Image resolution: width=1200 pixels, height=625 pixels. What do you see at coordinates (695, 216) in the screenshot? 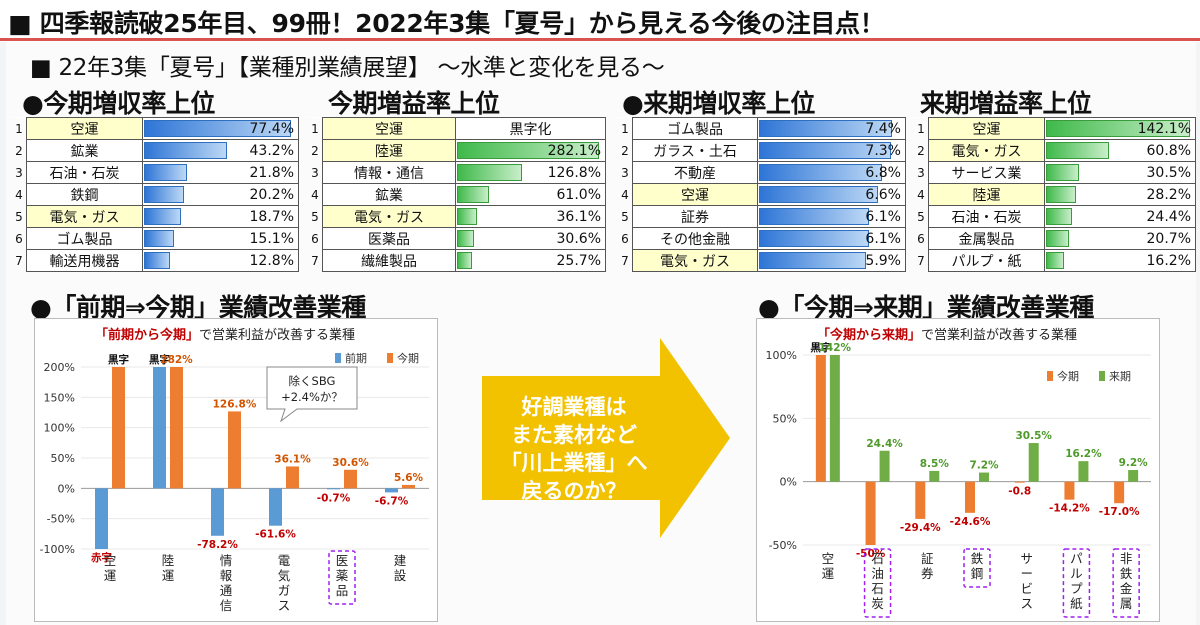
I see `industry-name: 証券` at bounding box center [695, 216].